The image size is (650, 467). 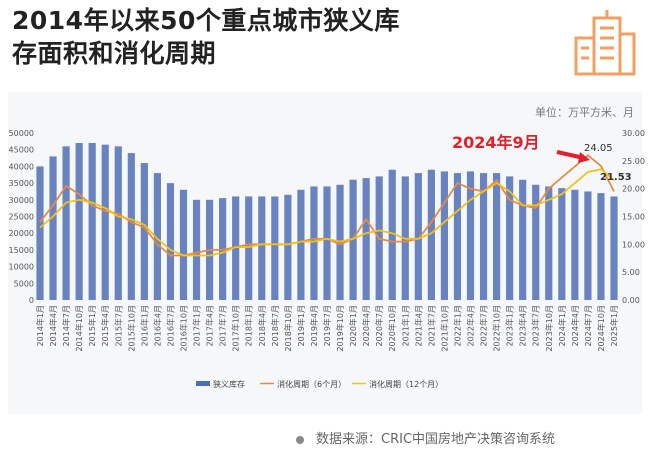 What do you see at coordinates (105, 325) in the screenshot?
I see `x-axis-tick: 2015年4月` at bounding box center [105, 325].